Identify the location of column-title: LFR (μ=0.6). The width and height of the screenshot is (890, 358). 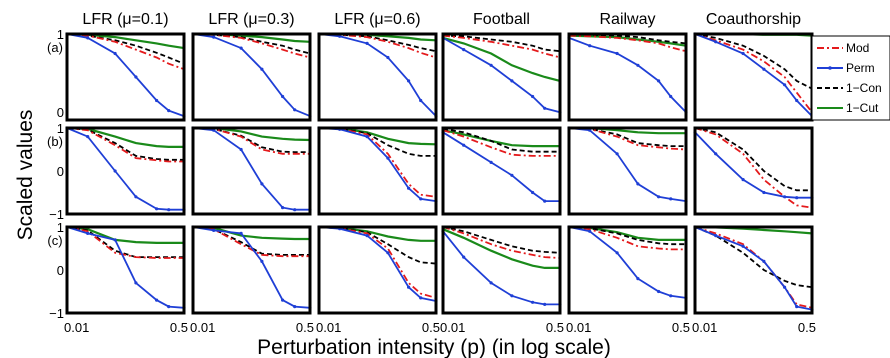
(377, 19).